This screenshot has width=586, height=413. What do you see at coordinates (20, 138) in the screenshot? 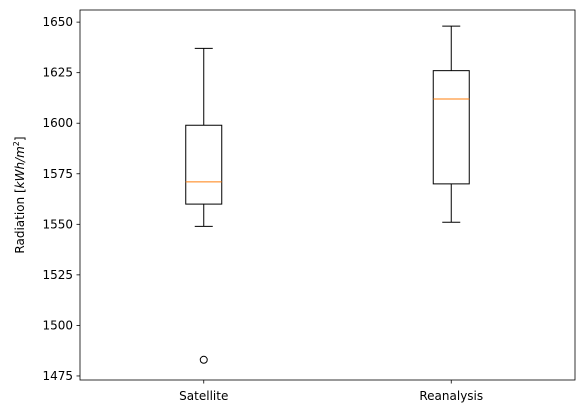
I see `y-axis-label-suffix: ]` at bounding box center [20, 138].